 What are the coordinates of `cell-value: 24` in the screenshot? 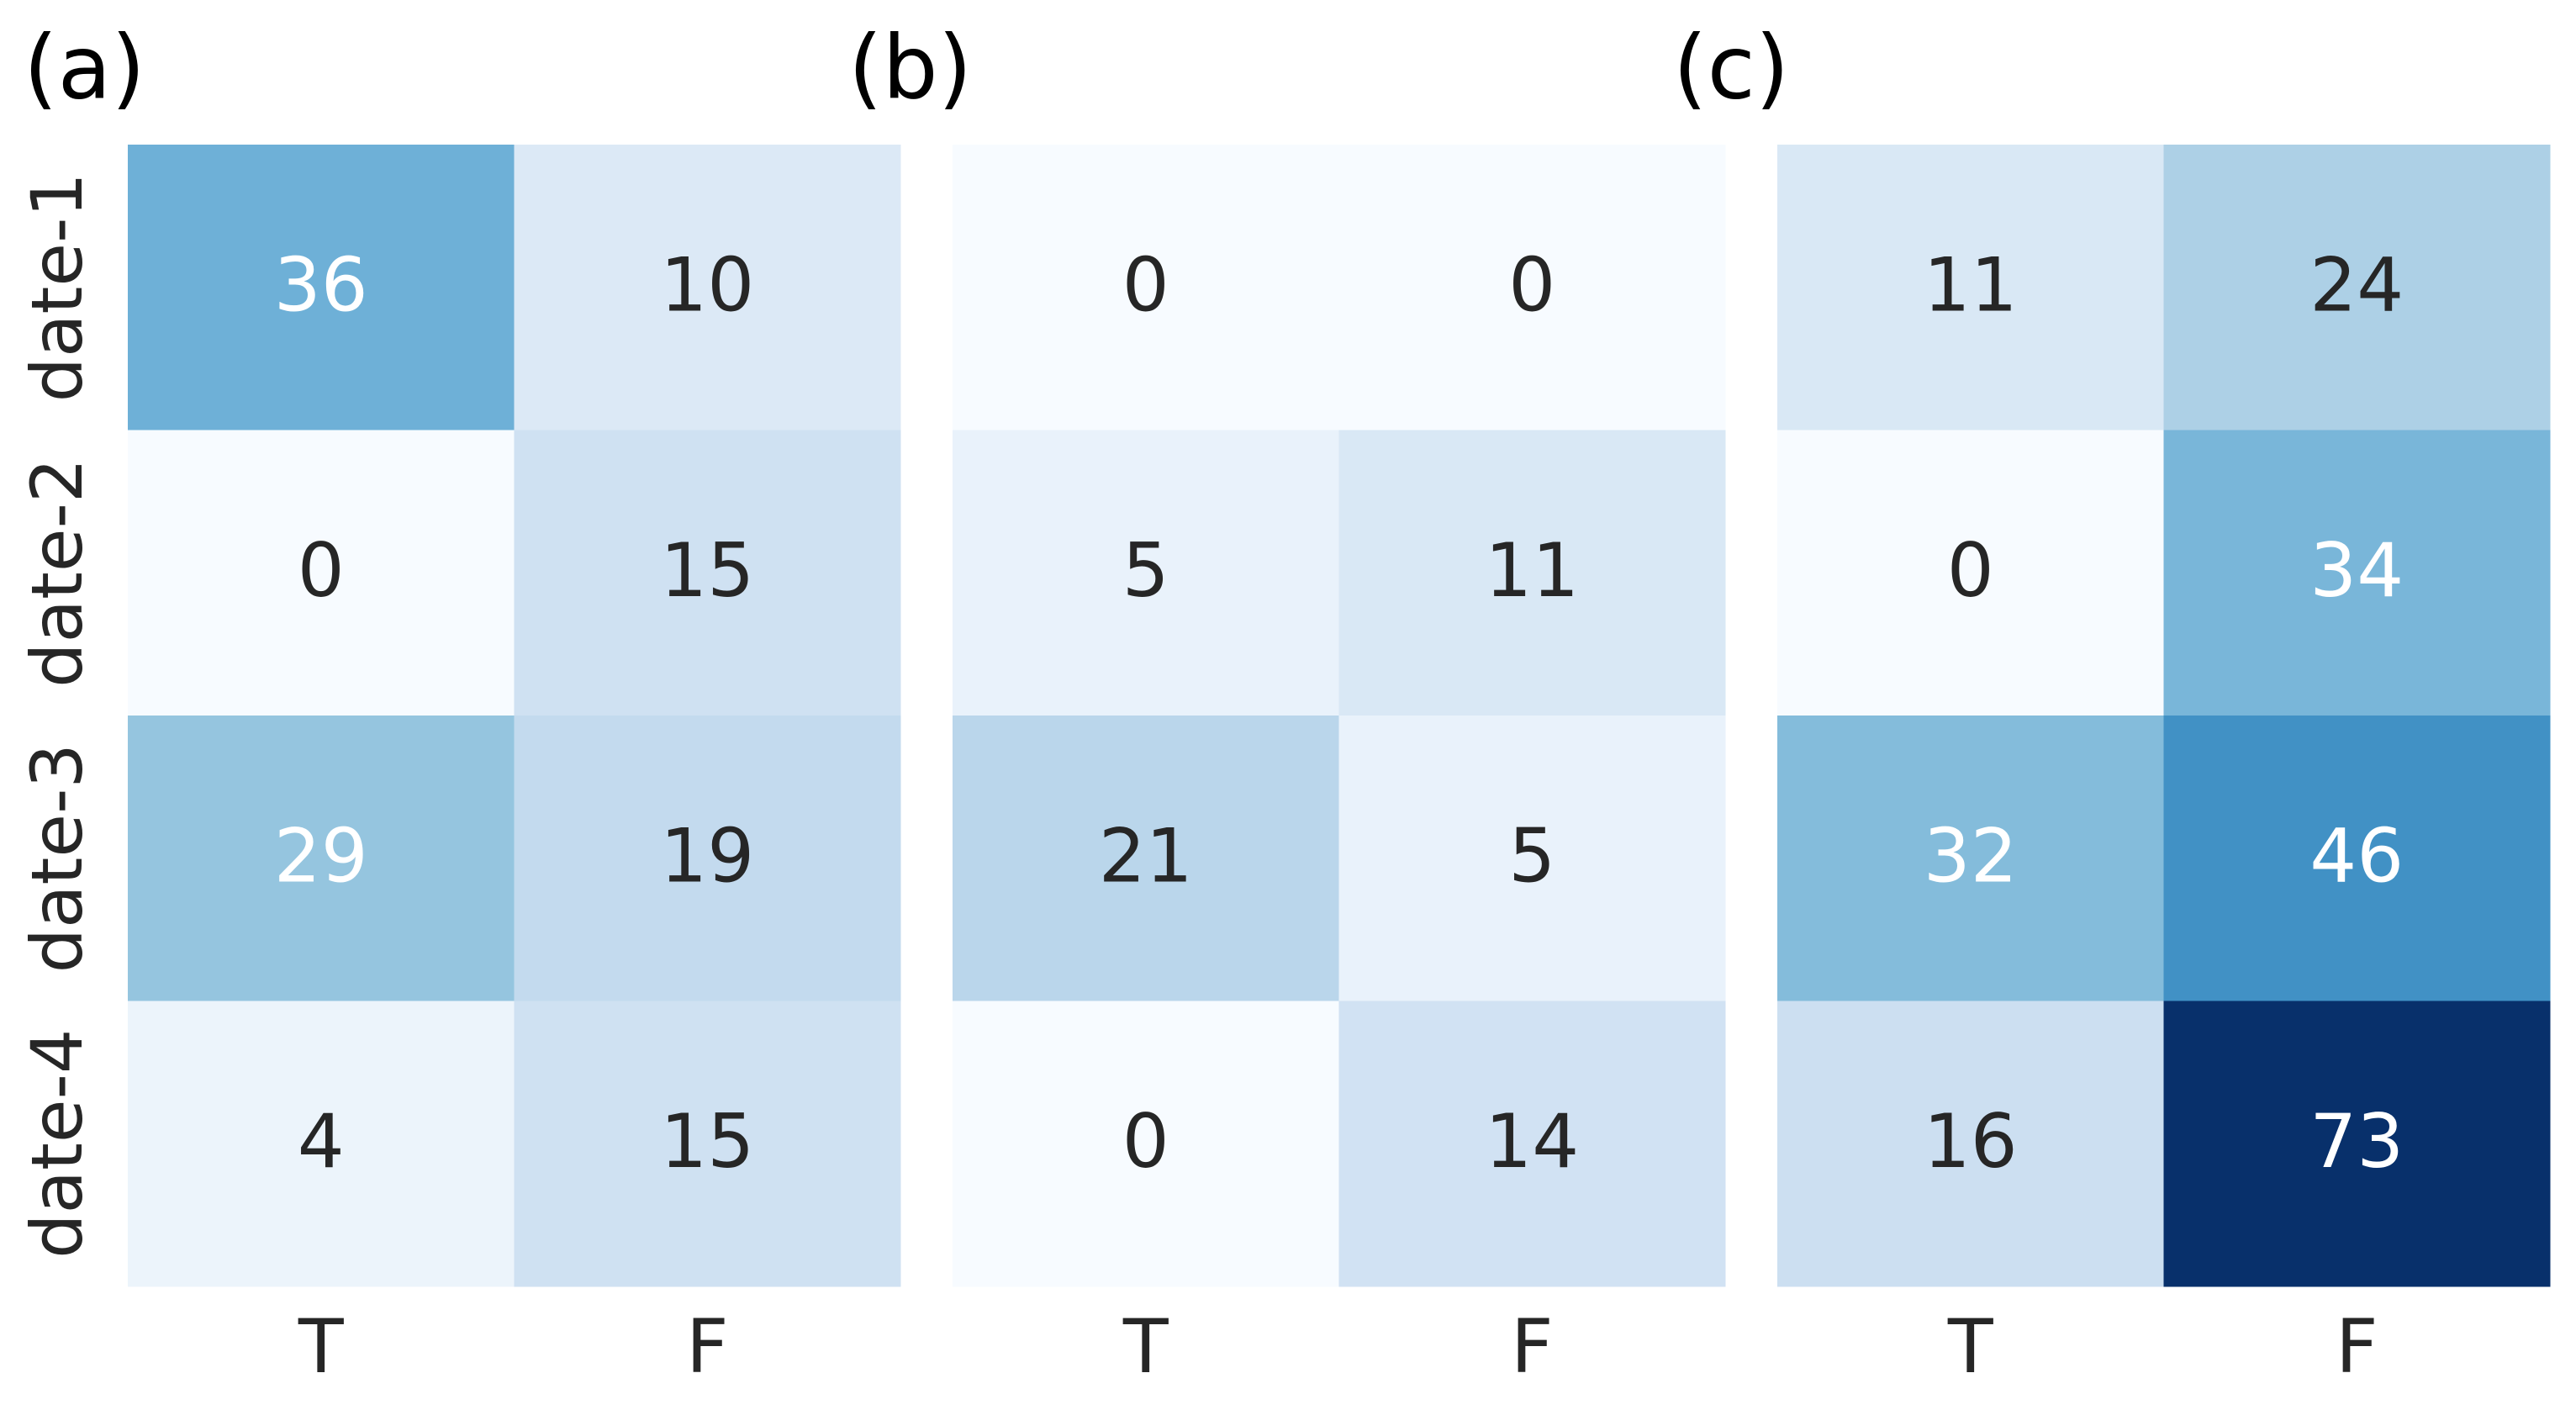 It's located at (2356, 285).